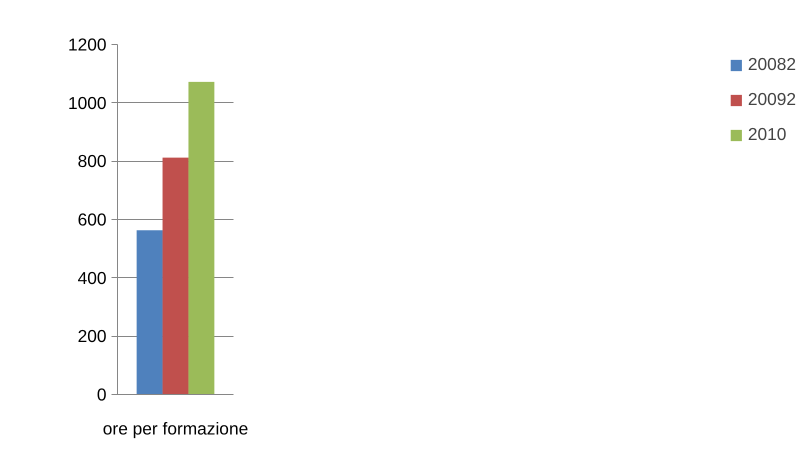  I want to click on y-tick-label: 200, so click(92, 336).